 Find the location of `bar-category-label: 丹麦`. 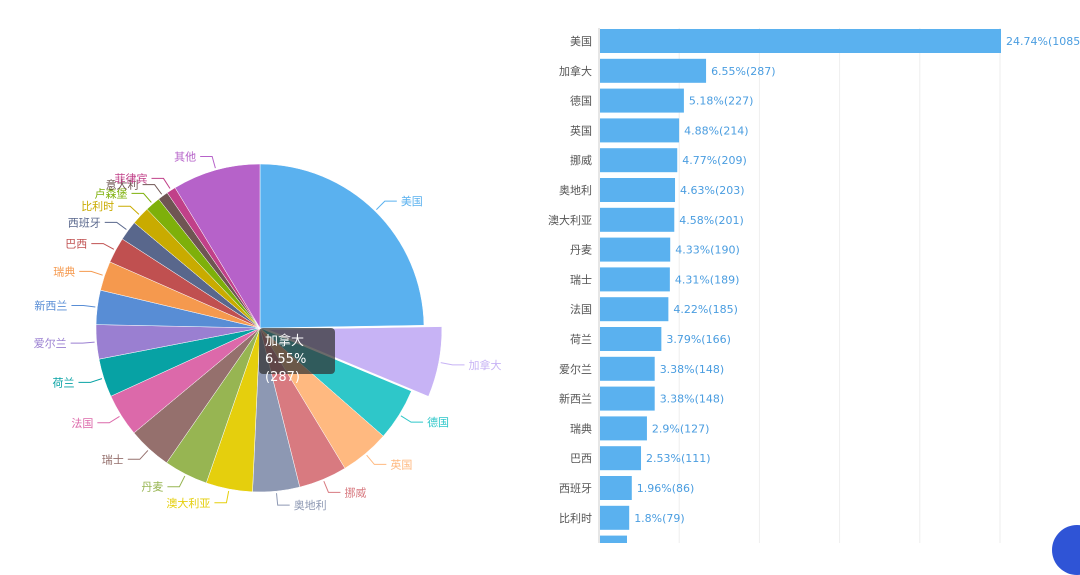

bar-category-label: 丹麦 is located at coordinates (581, 250).